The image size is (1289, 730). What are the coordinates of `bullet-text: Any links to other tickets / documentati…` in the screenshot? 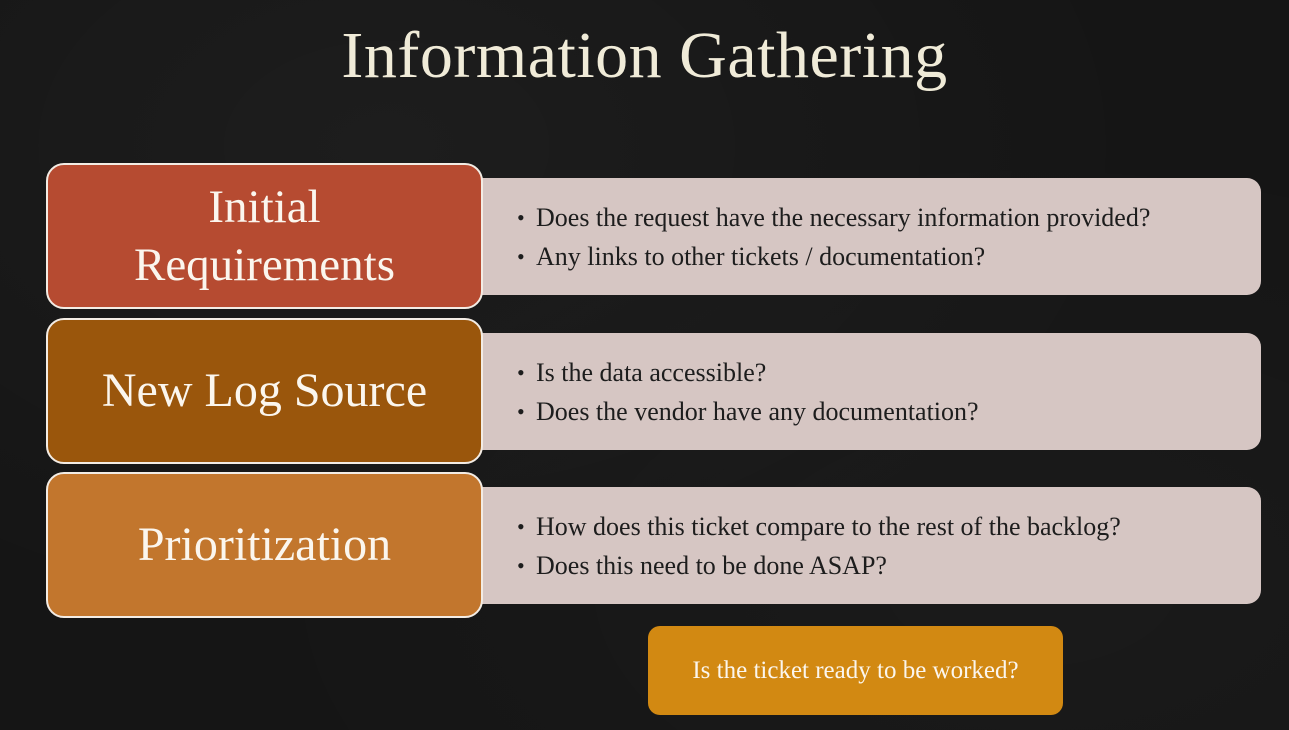 It's located at (761, 256).